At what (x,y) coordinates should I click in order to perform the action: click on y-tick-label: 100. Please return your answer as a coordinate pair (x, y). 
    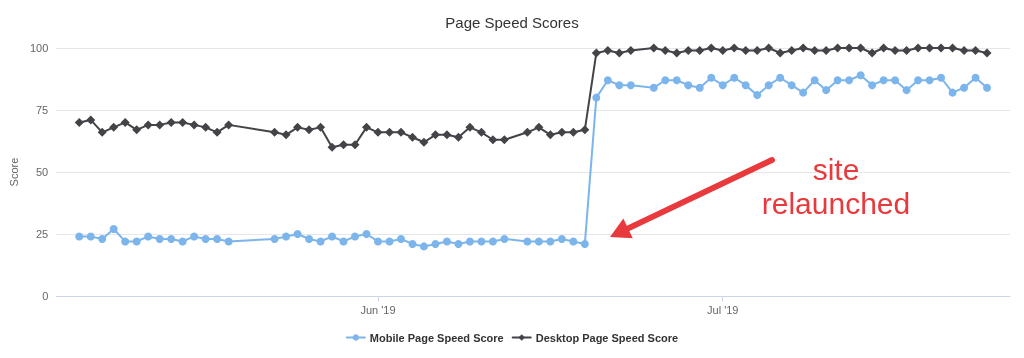
    Looking at the image, I should click on (39, 48).